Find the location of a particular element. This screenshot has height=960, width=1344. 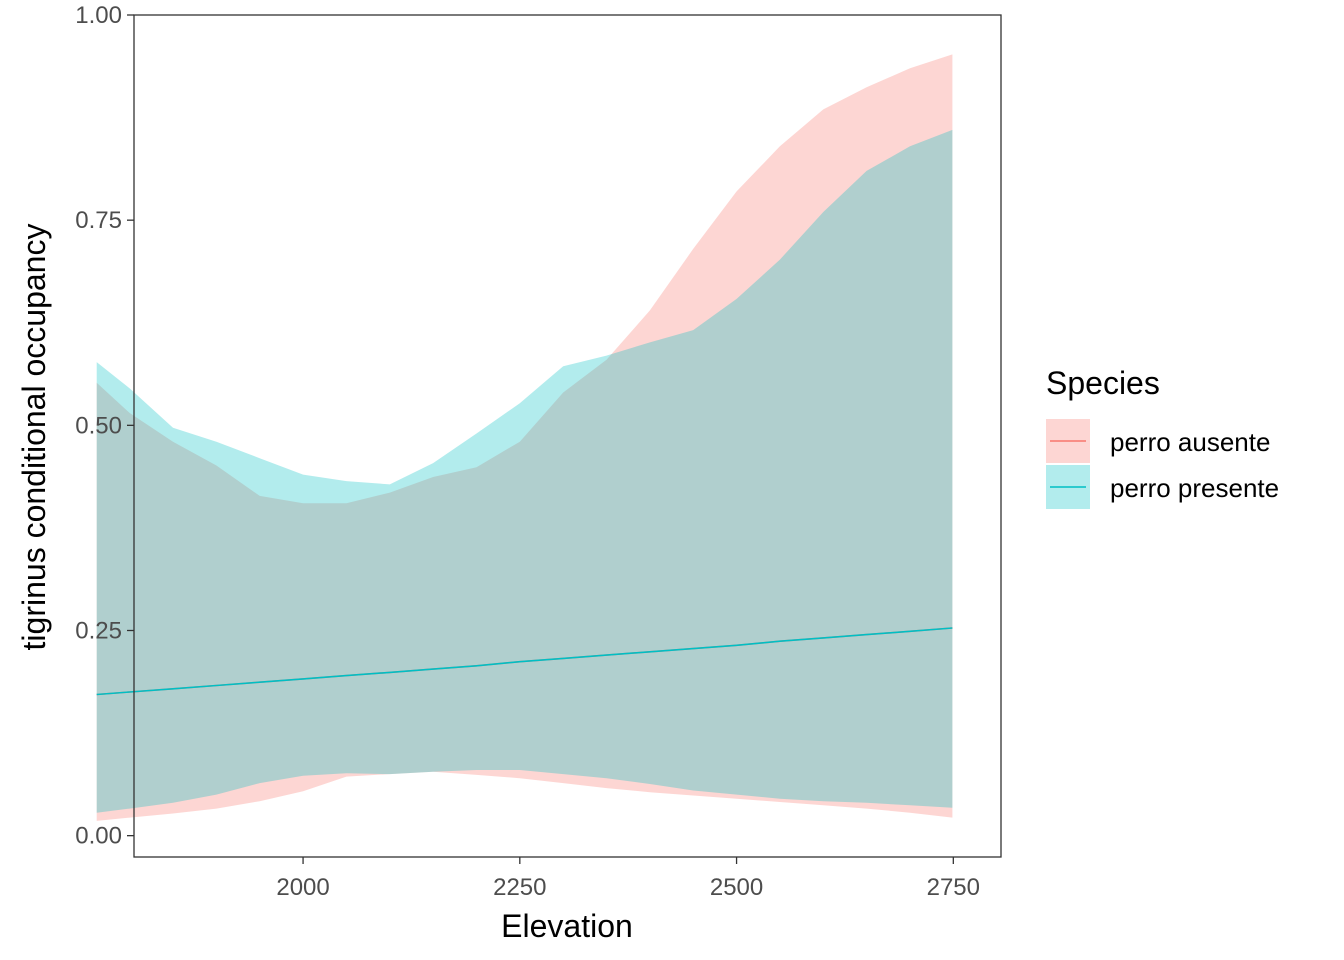

x-tick-label: 2500 is located at coordinates (736, 887).